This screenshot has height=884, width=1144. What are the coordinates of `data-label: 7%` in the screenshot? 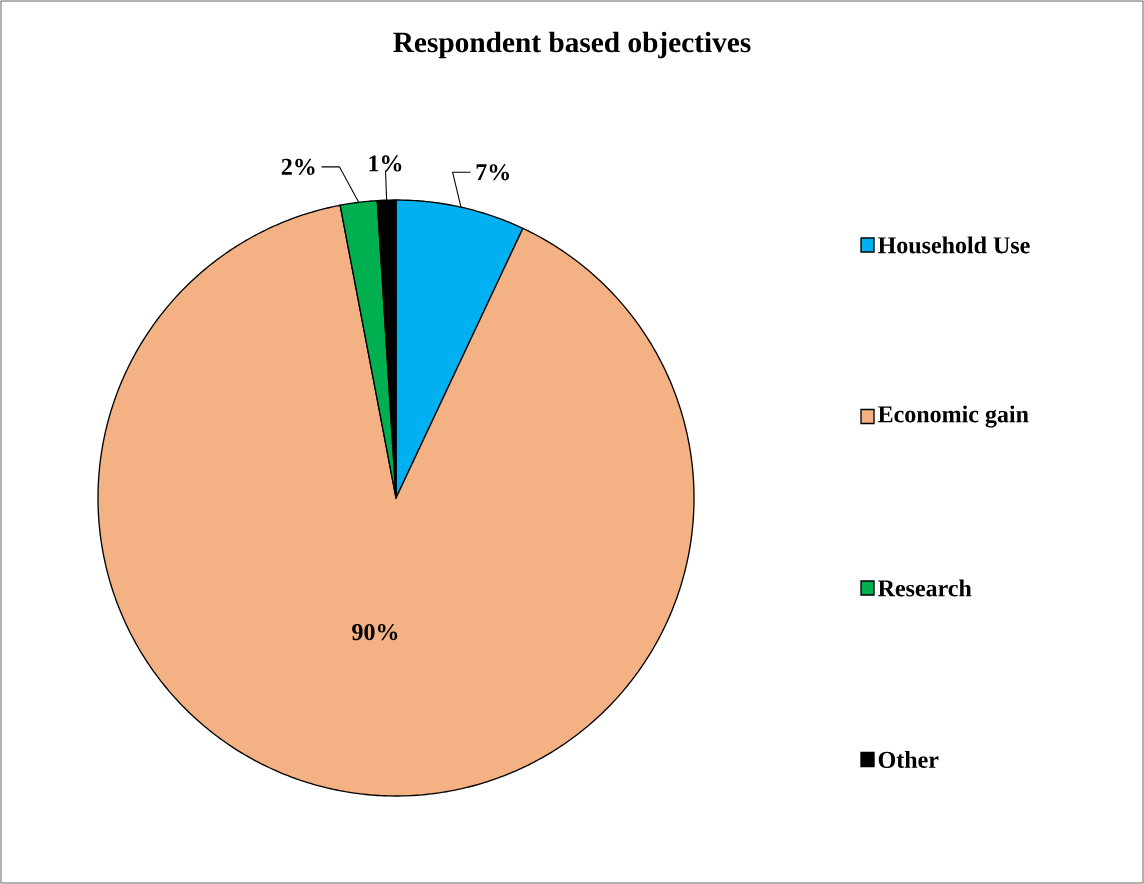 It's located at (492, 172).